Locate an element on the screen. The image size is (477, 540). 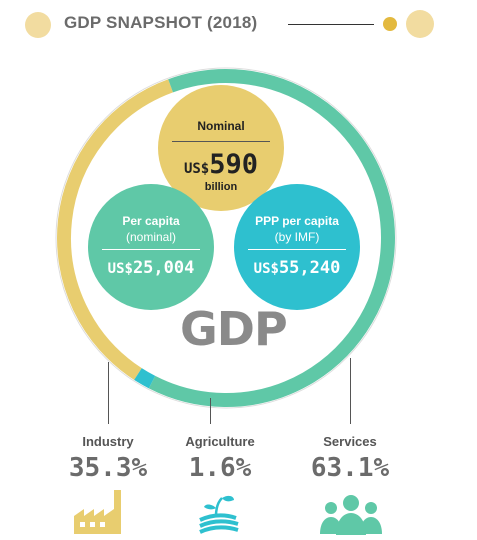
header-decor-dot-big is located at coordinates (420, 24).